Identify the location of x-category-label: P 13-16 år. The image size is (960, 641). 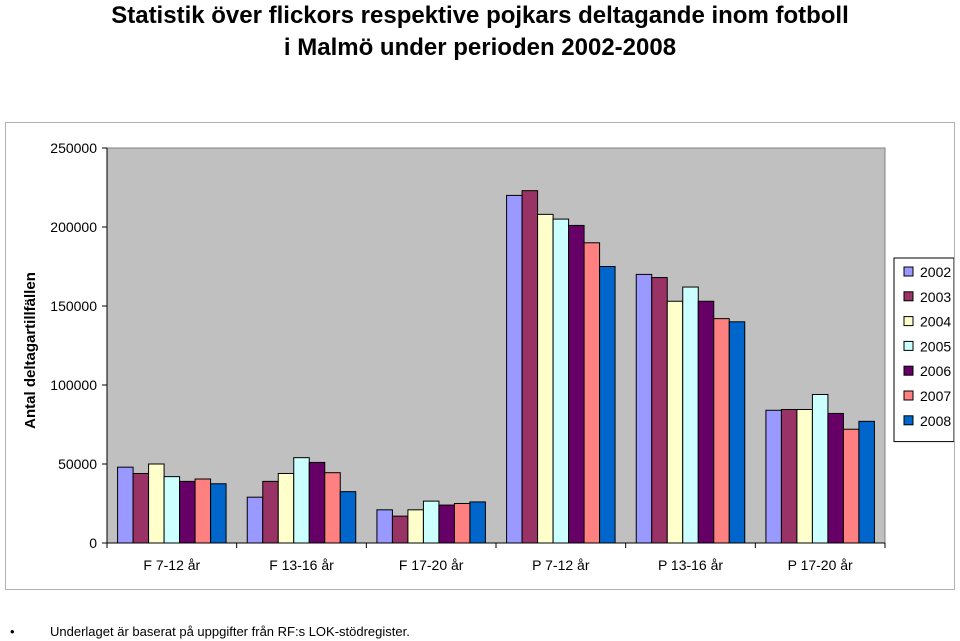
(690, 565).